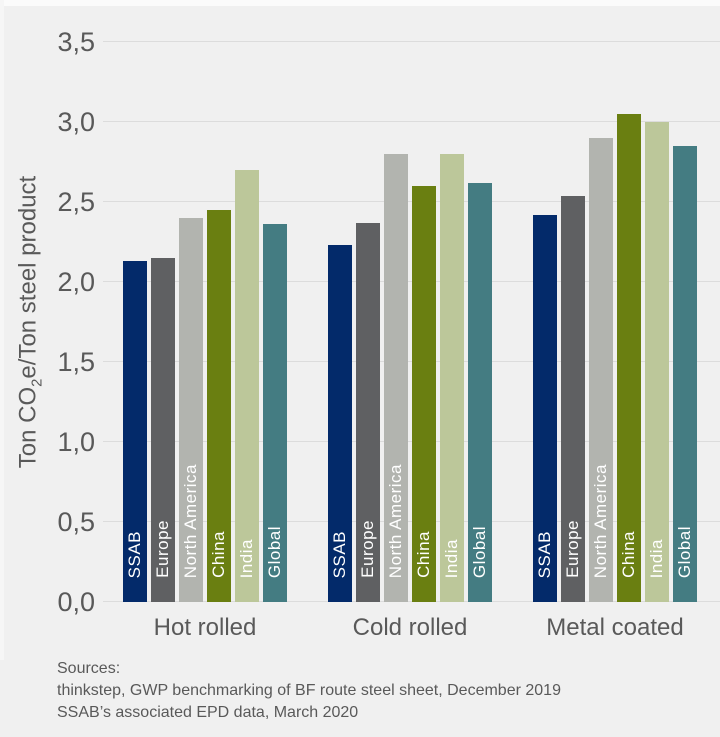  What do you see at coordinates (37, 382) in the screenshot?
I see `y-axis-title-sub: 2` at bounding box center [37, 382].